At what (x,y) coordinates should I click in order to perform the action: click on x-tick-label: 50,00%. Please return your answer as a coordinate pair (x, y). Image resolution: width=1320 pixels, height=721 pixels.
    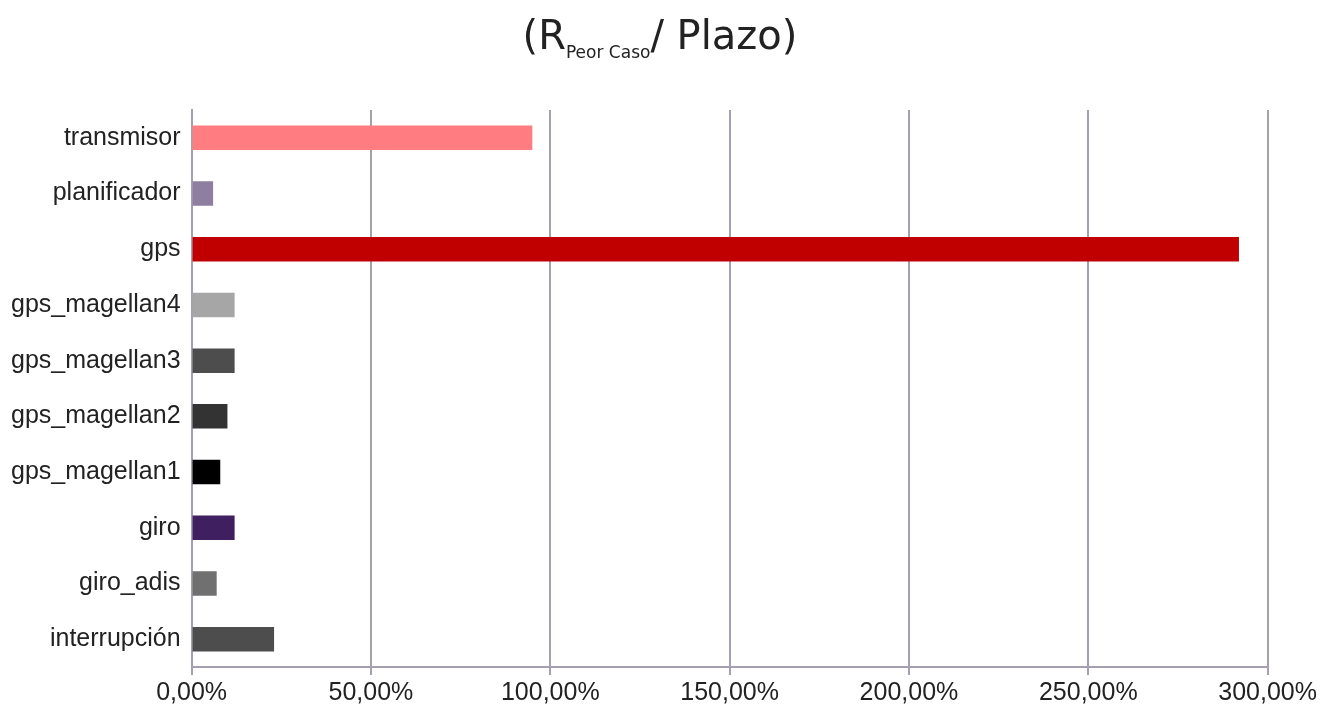
    Looking at the image, I should click on (371, 690).